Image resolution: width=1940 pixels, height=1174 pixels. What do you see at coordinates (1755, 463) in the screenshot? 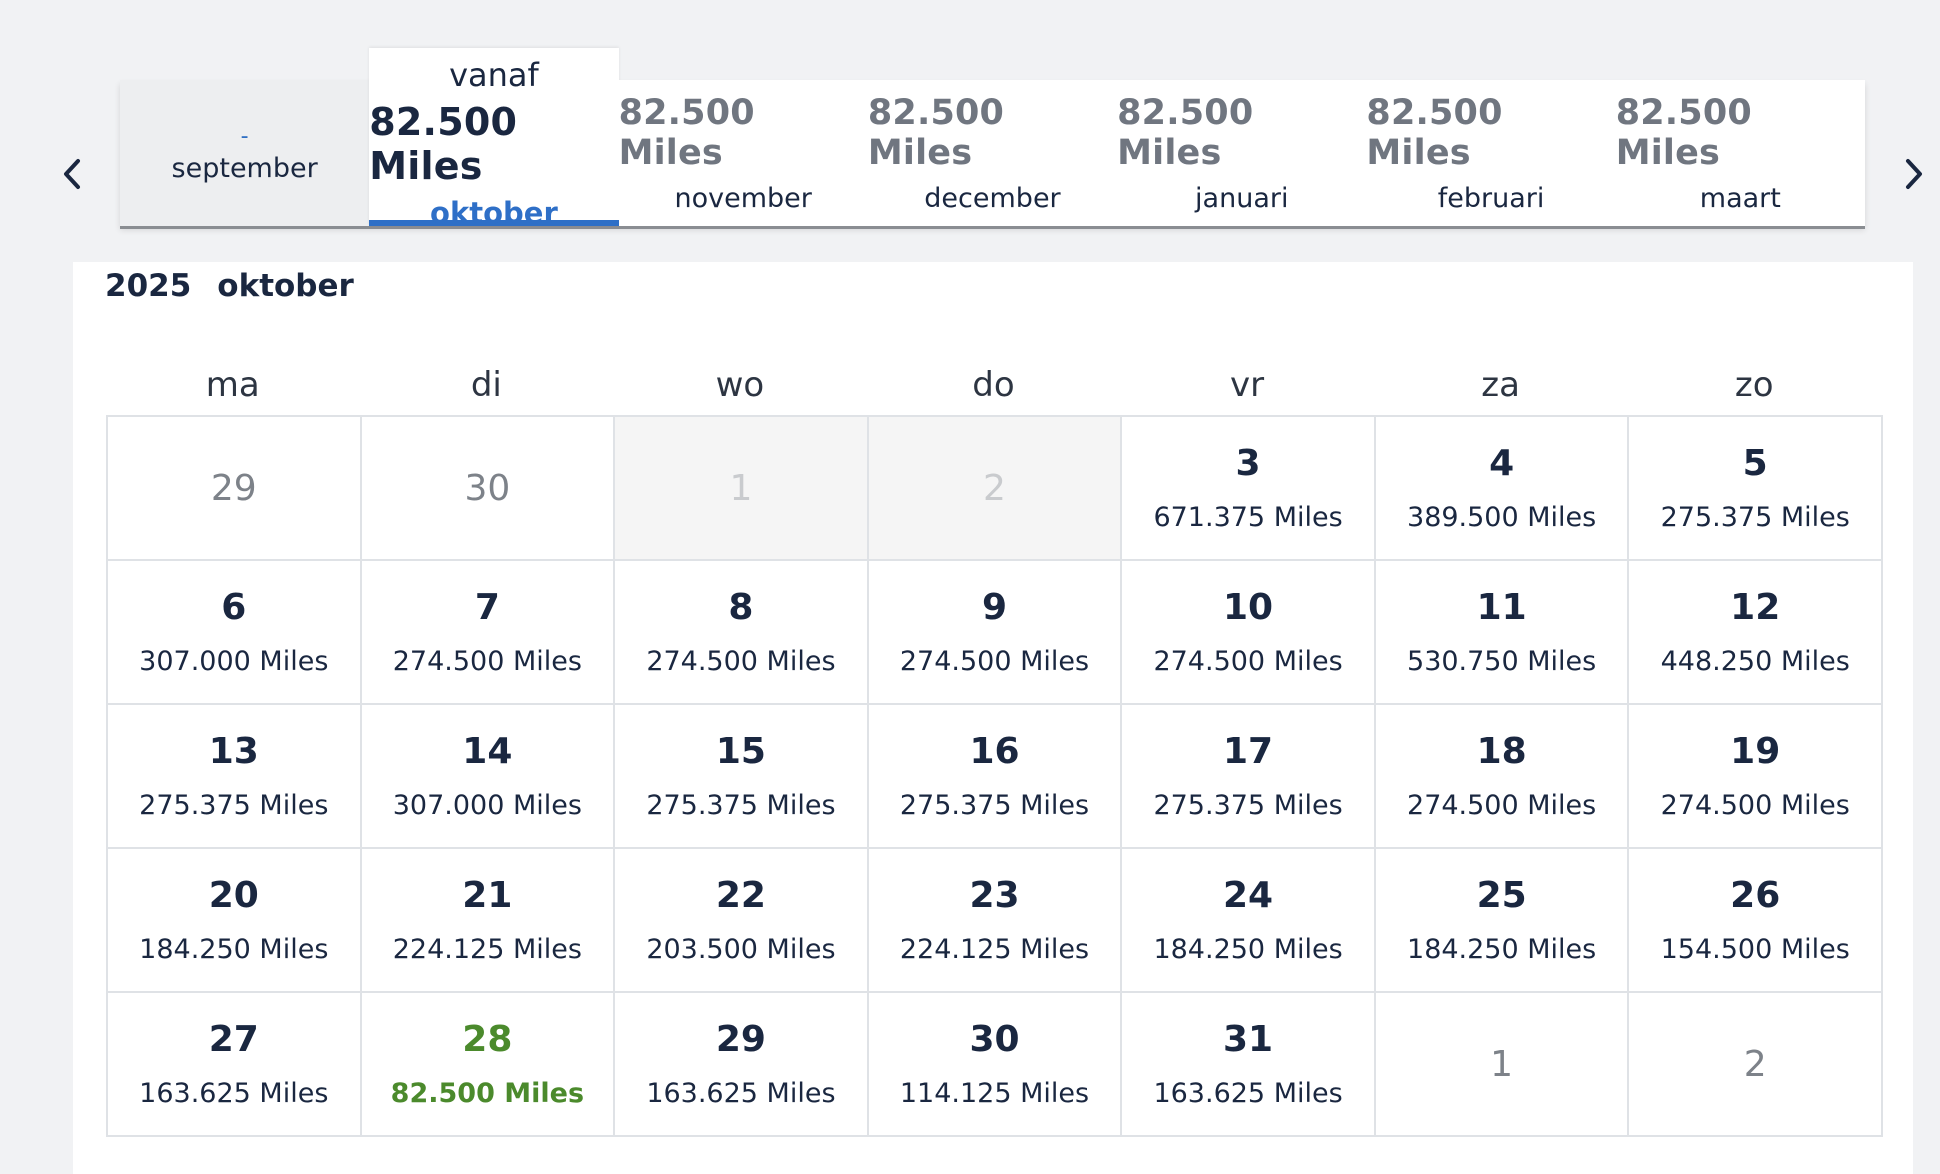
I see `day-number: 5` at bounding box center [1755, 463].